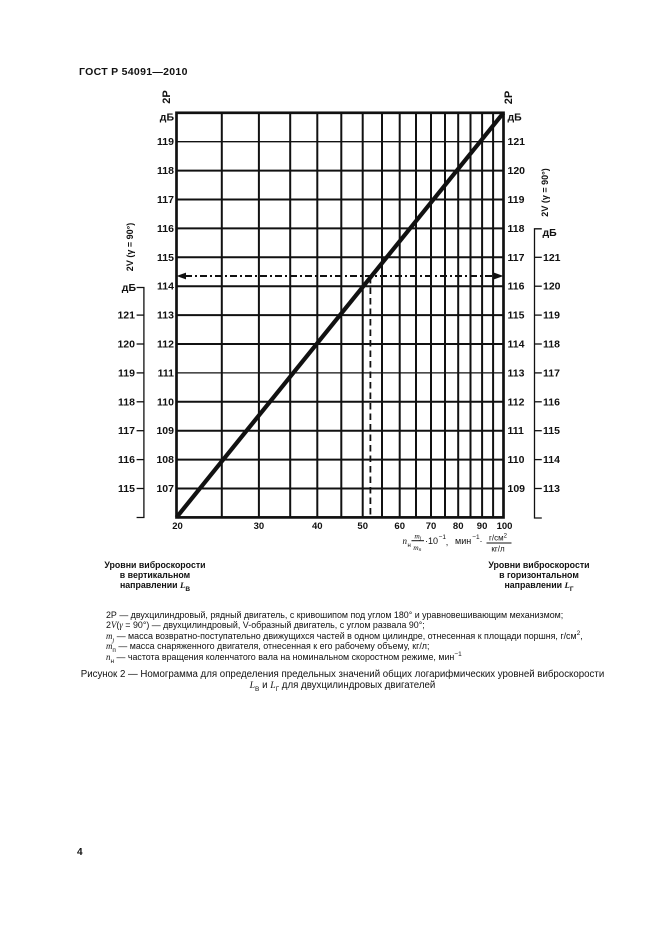 This screenshot has width=661, height=936. What do you see at coordinates (431, 526) in the screenshot?
I see `svg-text: 70` at bounding box center [431, 526].